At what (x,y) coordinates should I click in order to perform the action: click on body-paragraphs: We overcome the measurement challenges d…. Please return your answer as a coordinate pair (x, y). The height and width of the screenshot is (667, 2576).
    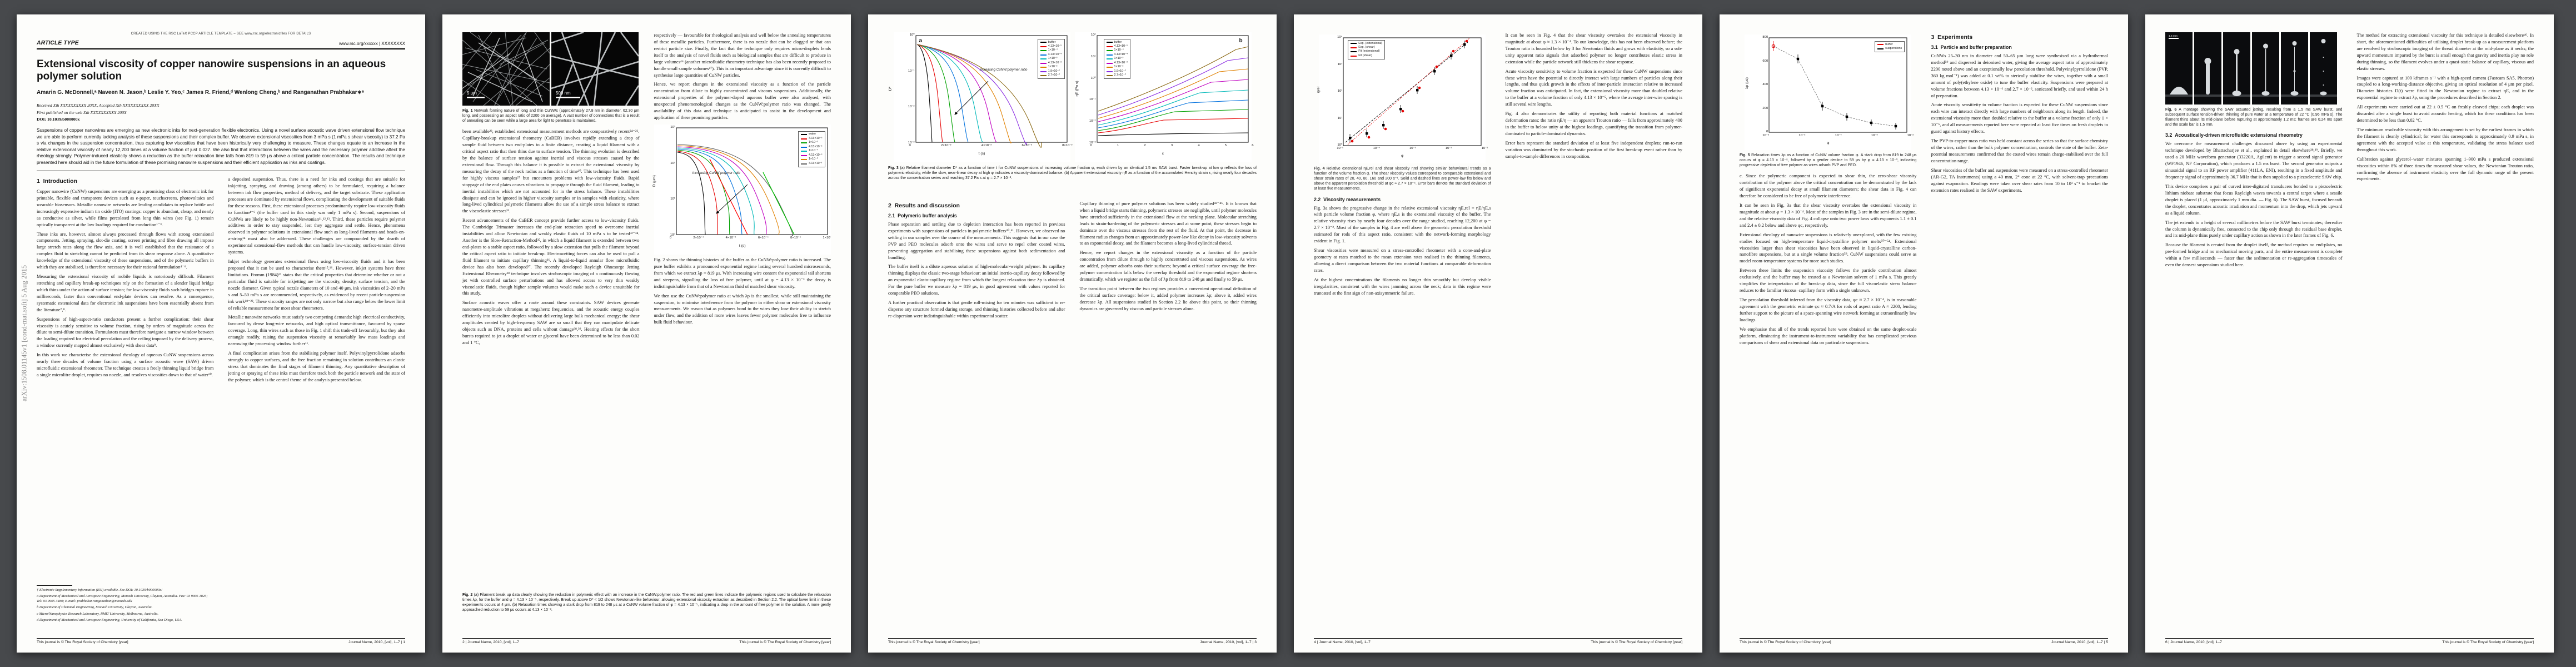
    Looking at the image, I should click on (2254, 204).